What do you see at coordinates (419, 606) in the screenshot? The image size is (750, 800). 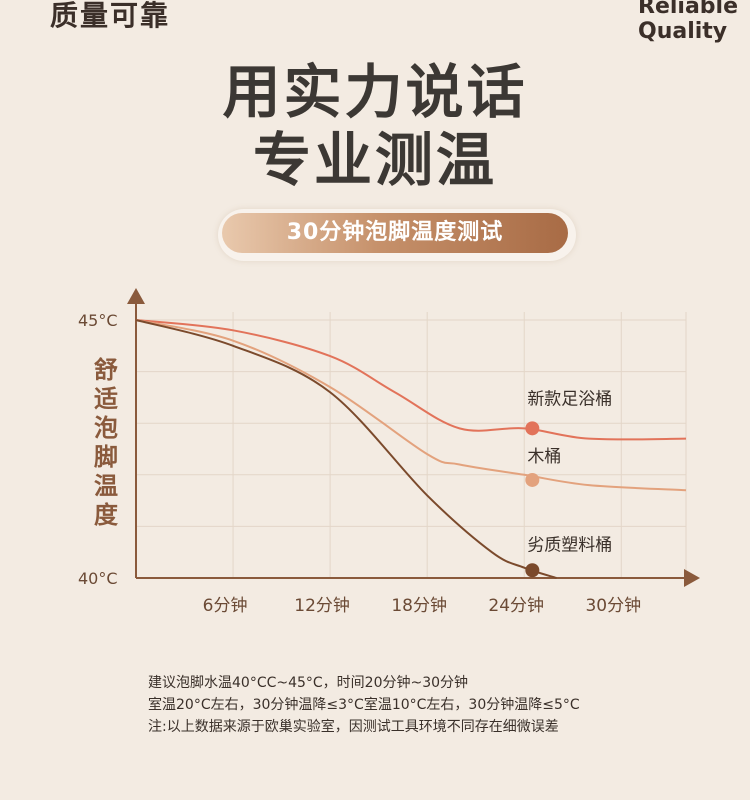 I see `x-tick-label-2: 18分钟` at bounding box center [419, 606].